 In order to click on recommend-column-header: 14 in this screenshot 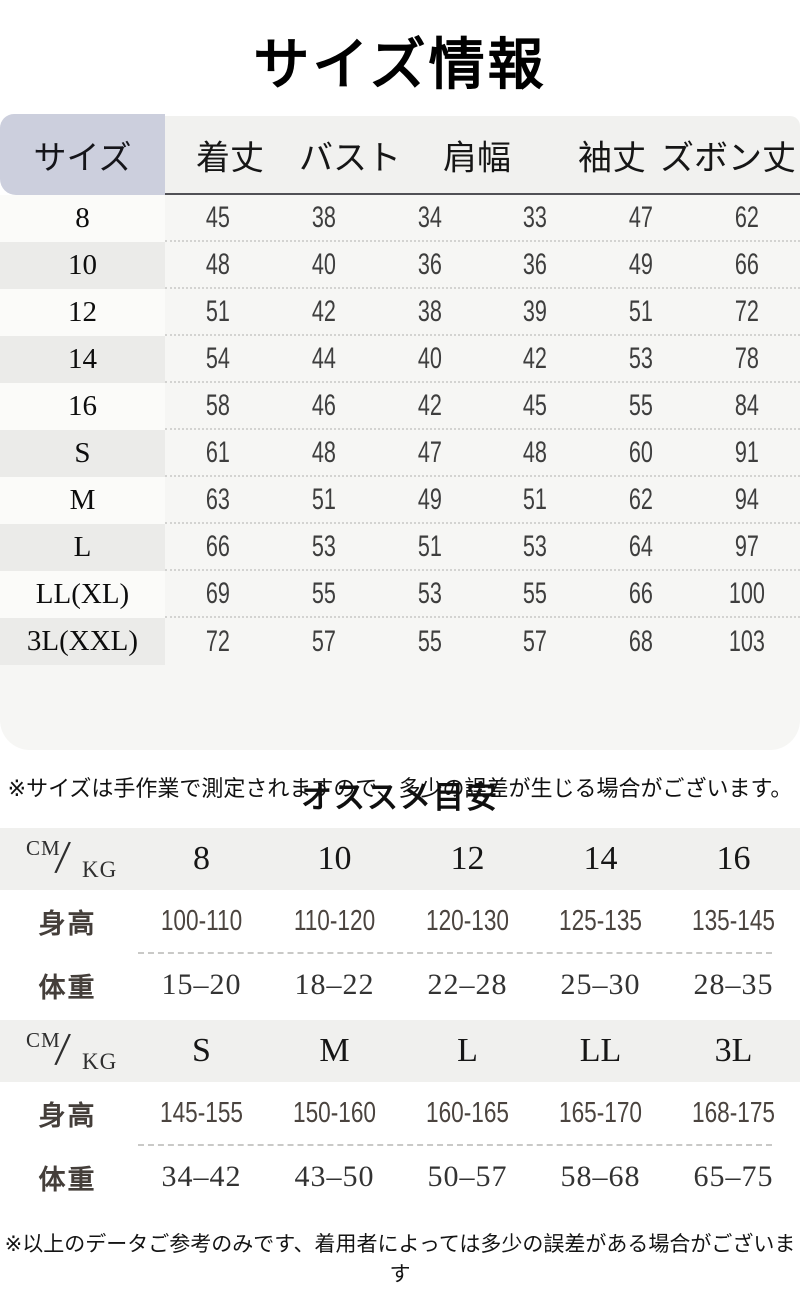, I will do `click(600, 858)`.